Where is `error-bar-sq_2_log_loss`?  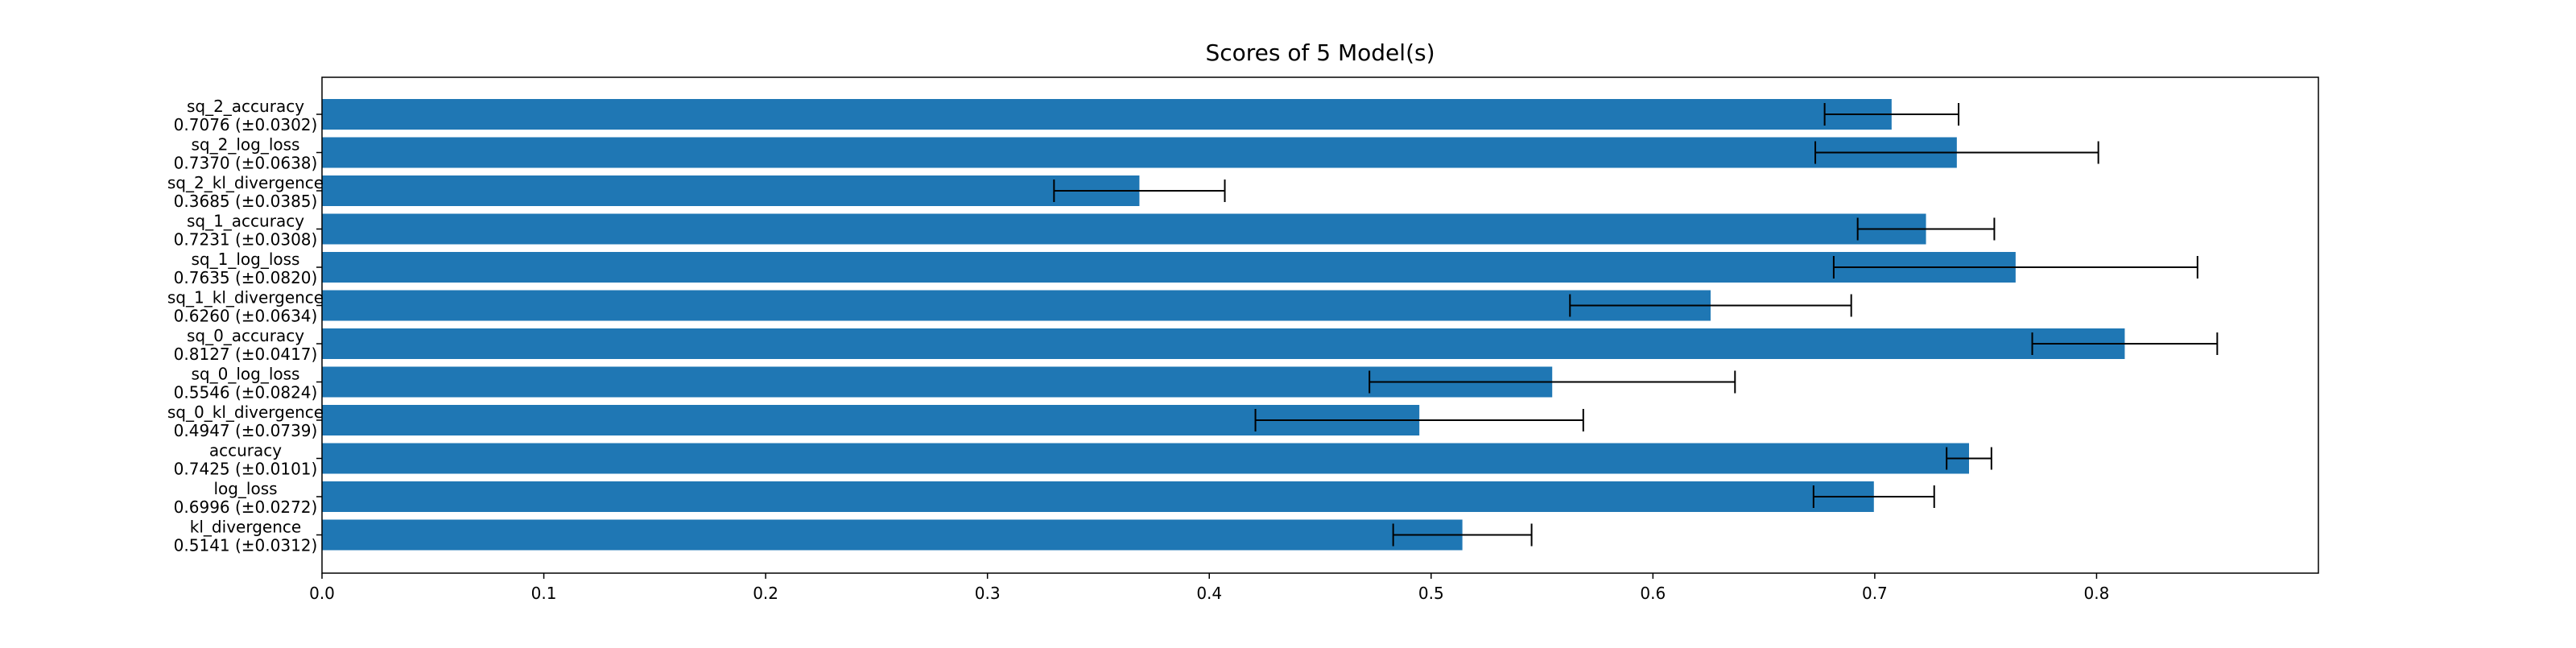 error-bar-sq_2_log_loss is located at coordinates (1956, 153).